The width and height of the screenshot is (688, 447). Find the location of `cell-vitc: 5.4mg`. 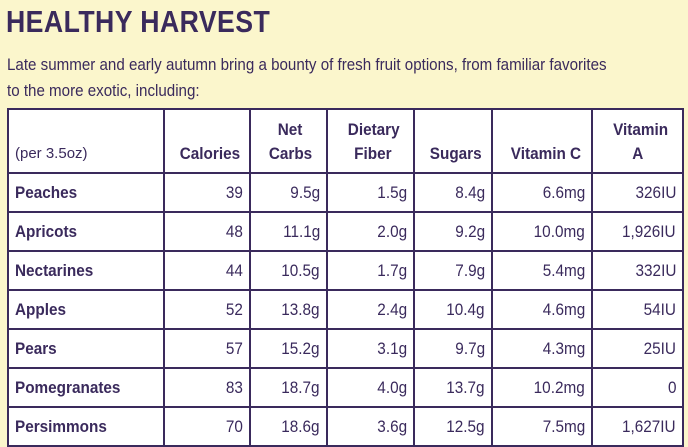

cell-vitc: 5.4mg is located at coordinates (542, 270).